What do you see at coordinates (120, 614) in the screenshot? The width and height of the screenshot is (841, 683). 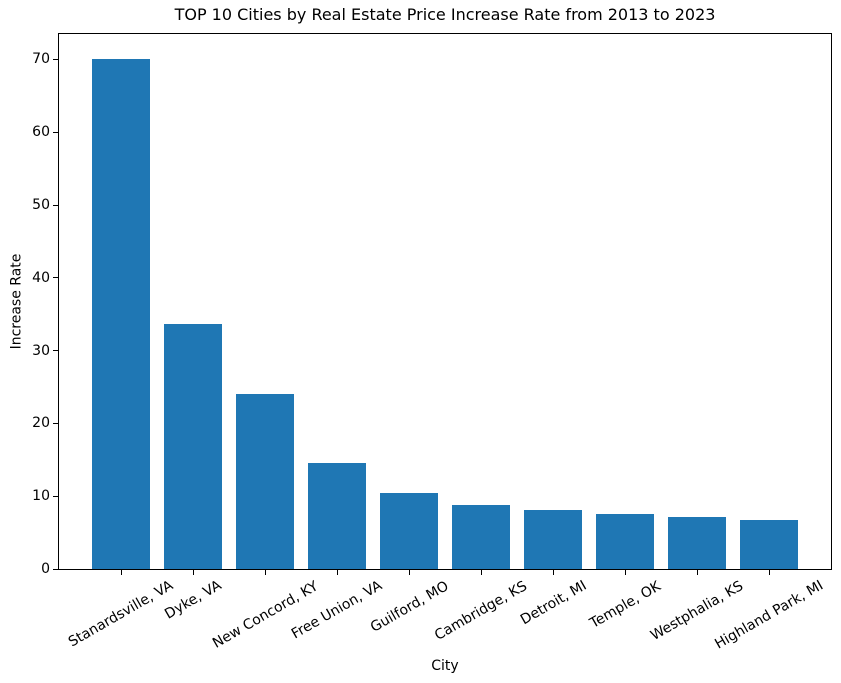 I see `x-tick-label: Stanardsville, VA` at bounding box center [120, 614].